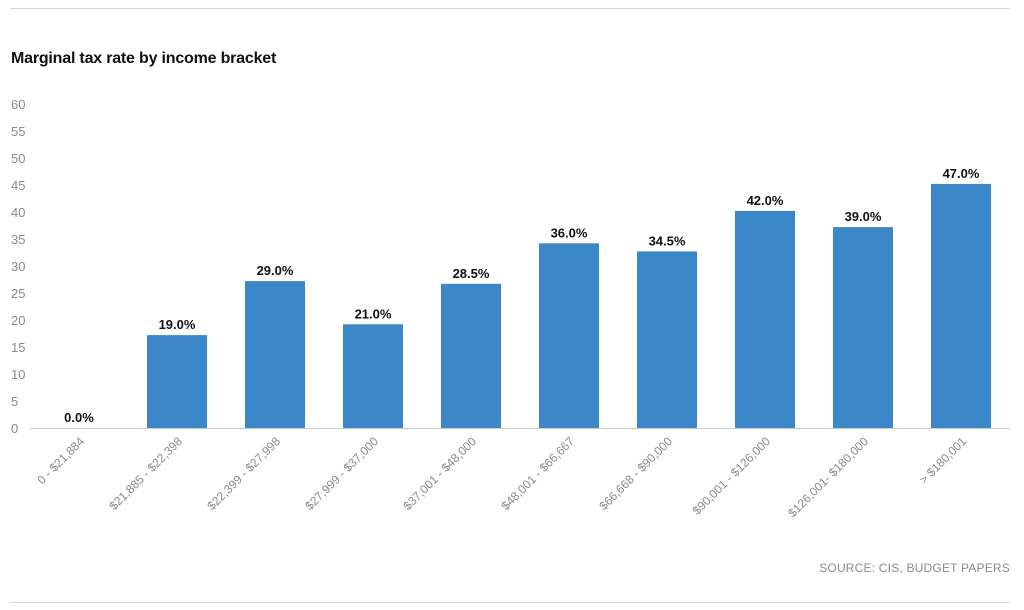 This screenshot has width=1024, height=610. I want to click on y-tick-label: 5, so click(14, 401).